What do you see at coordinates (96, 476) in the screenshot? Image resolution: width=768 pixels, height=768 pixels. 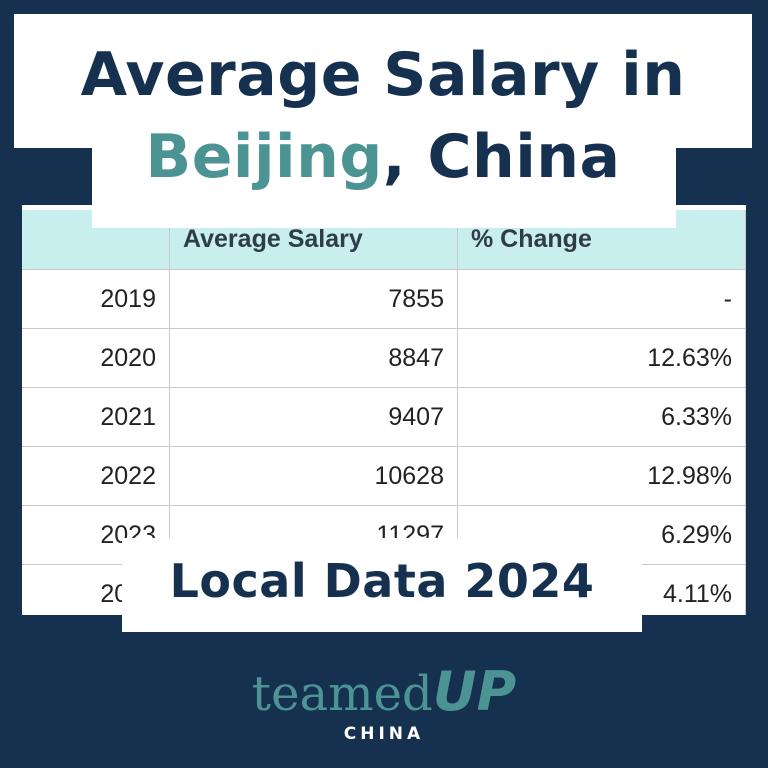 I see `table-cell: 2022` at bounding box center [96, 476].